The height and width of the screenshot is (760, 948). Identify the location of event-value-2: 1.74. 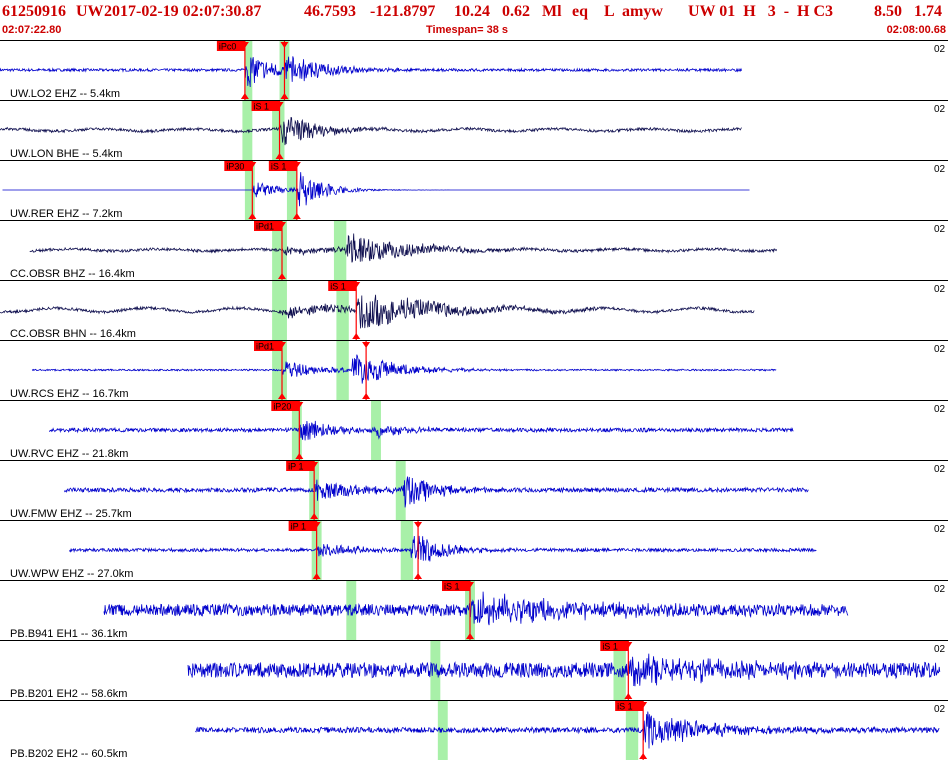
(928, 11).